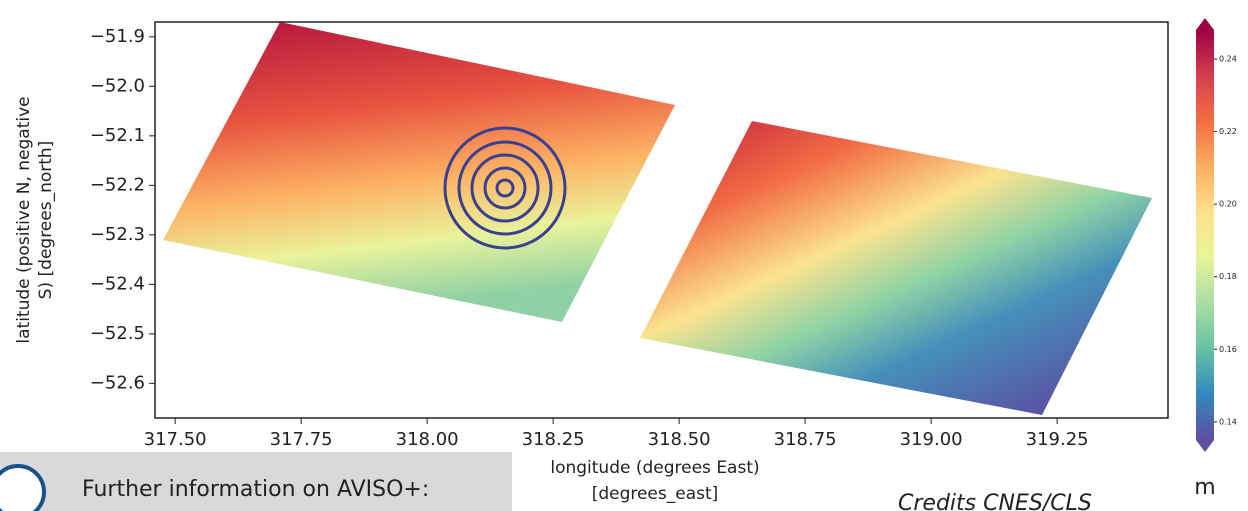  Describe the element at coordinates (24, 219) in the screenshot. I see `y-axis-label: latitude (positive N, negative` at that location.